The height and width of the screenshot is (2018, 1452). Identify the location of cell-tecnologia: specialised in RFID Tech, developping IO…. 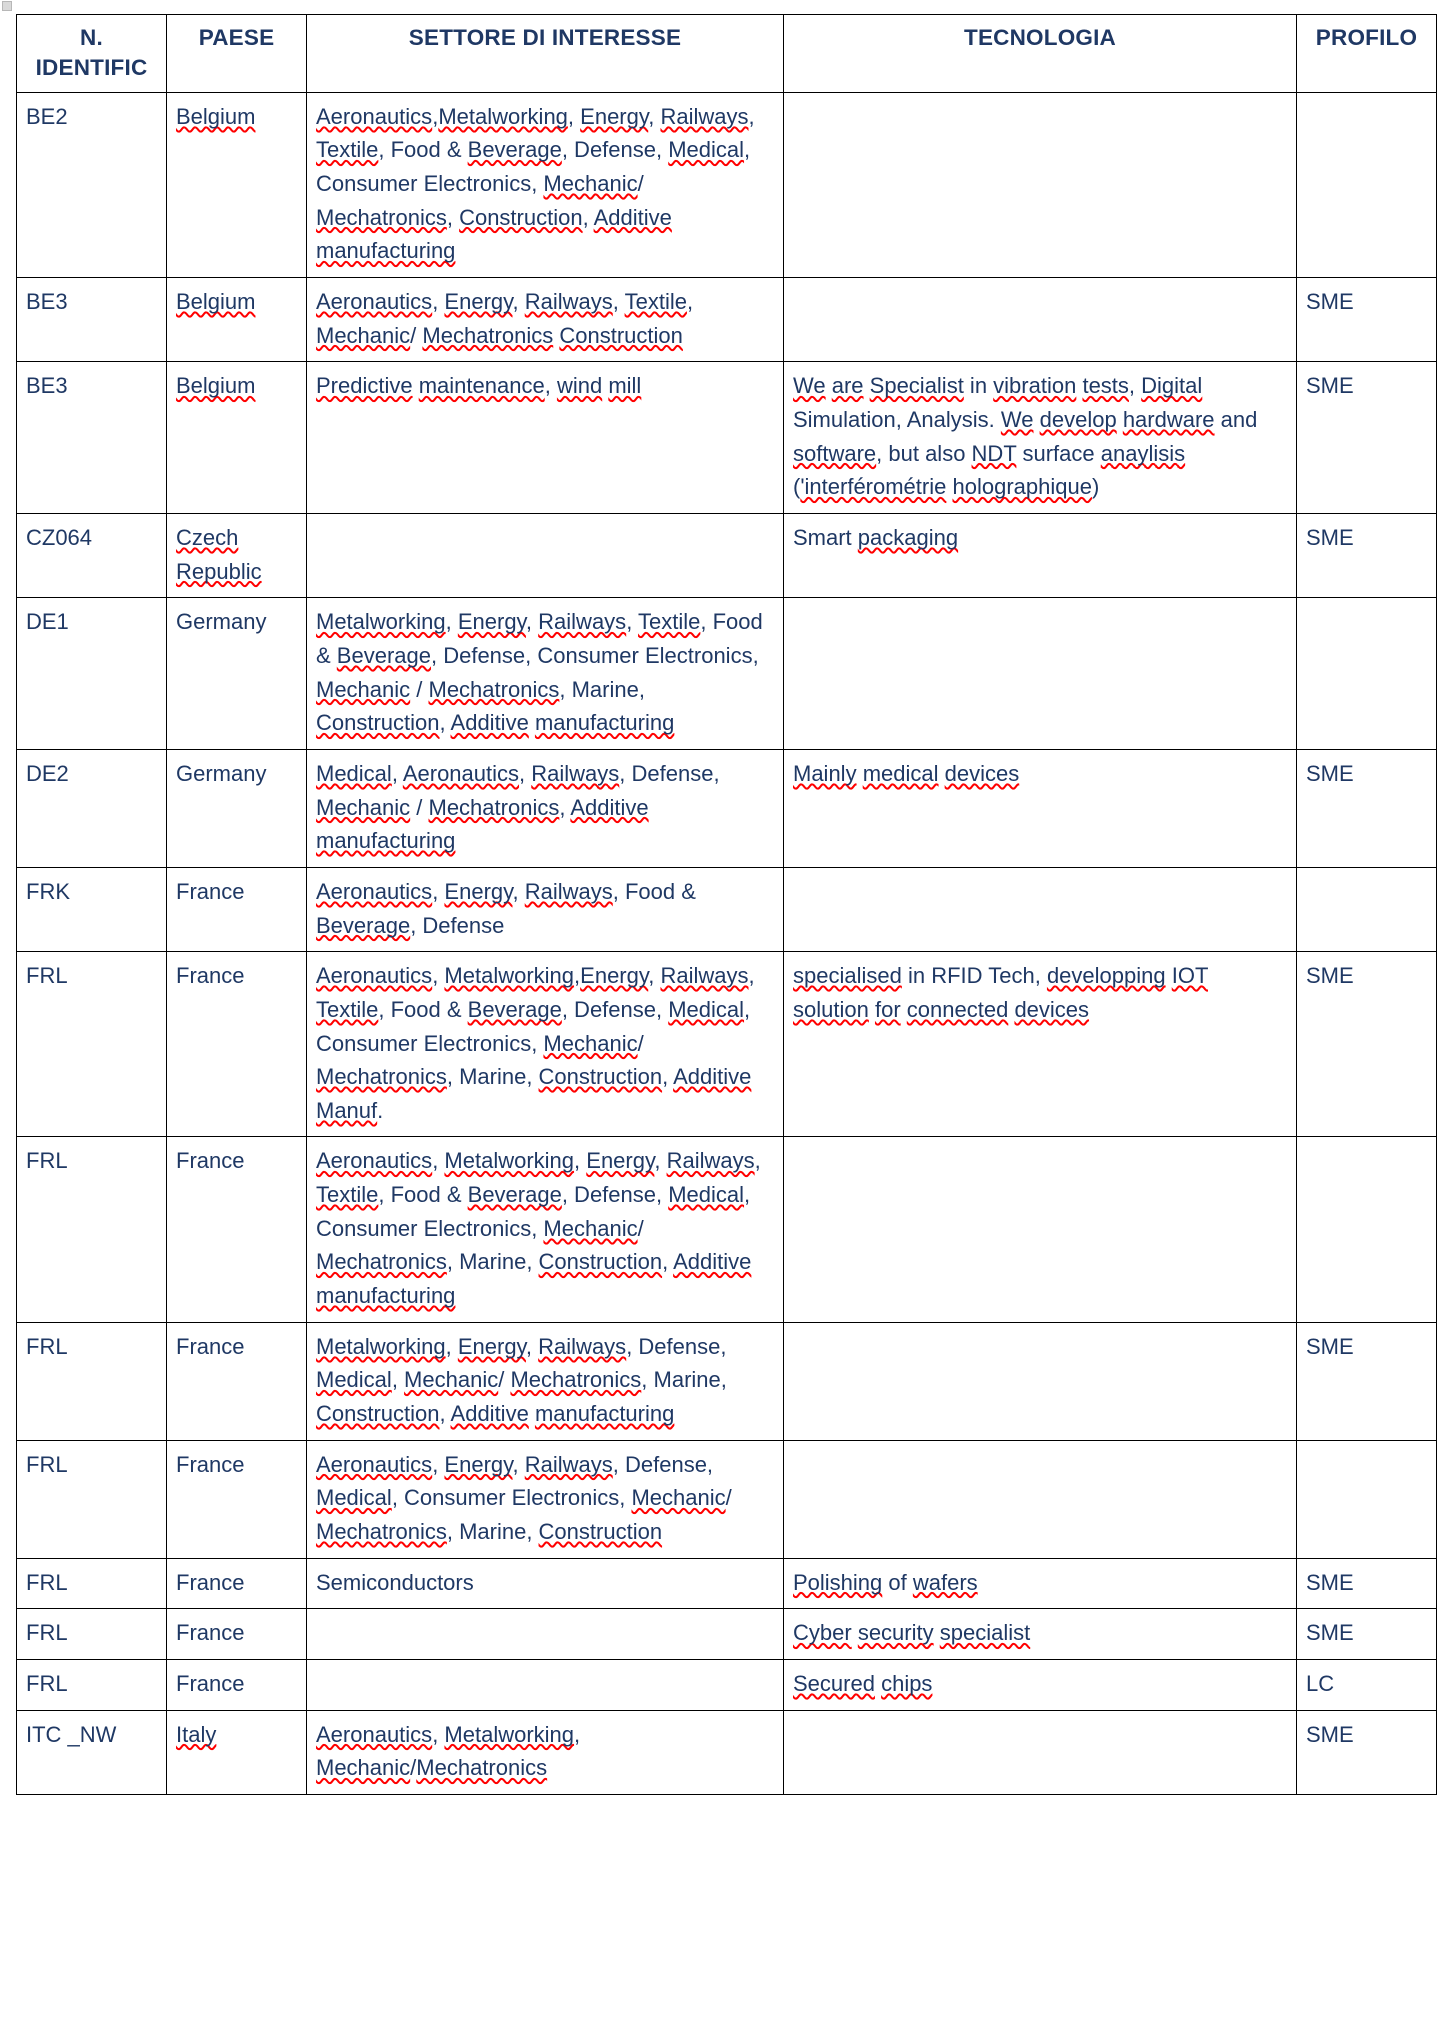
(1040, 1044).